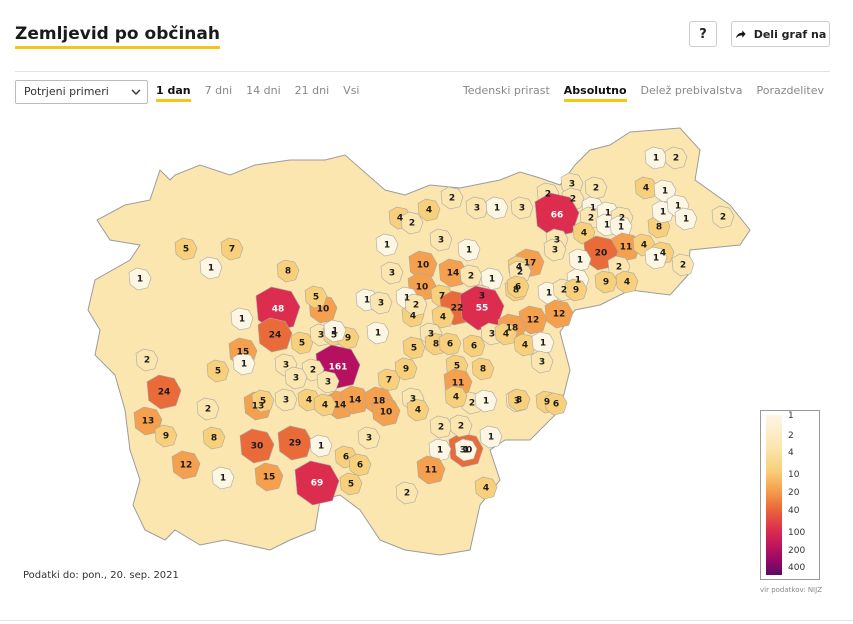  I want to click on help-button: ?, so click(703, 34).